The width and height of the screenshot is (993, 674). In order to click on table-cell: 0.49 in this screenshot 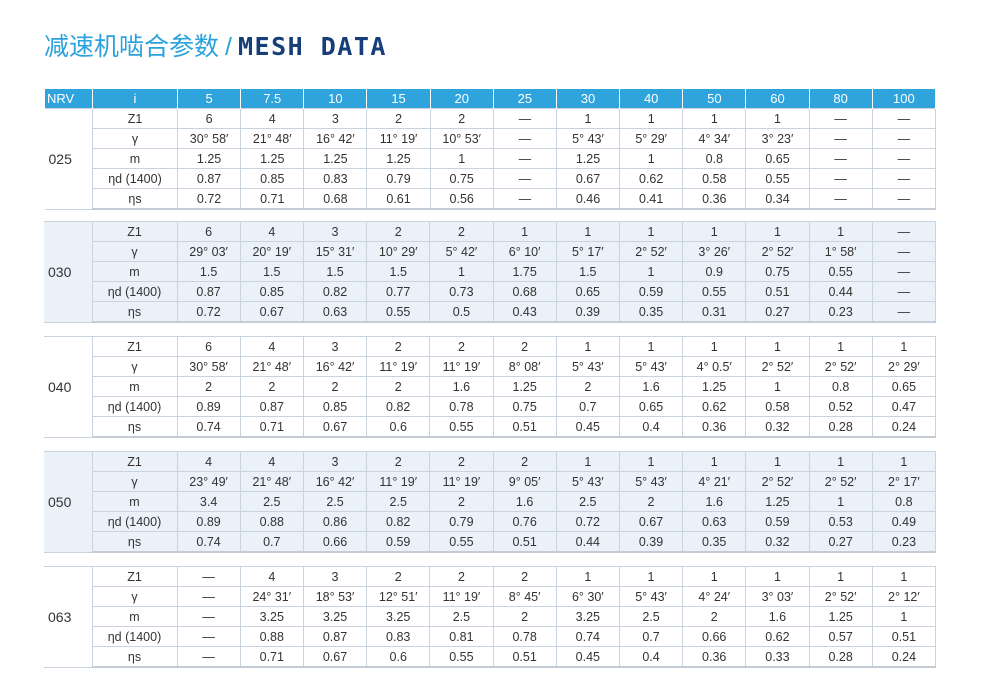, I will do `click(904, 521)`.